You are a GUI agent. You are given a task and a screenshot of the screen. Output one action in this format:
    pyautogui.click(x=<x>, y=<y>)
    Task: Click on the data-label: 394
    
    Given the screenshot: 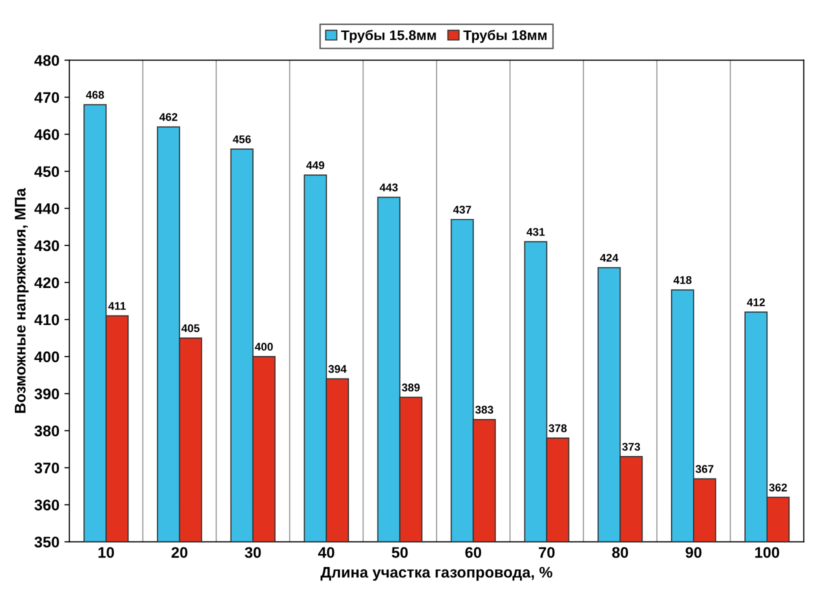 What is the action you would take?
    pyautogui.click(x=337, y=369)
    